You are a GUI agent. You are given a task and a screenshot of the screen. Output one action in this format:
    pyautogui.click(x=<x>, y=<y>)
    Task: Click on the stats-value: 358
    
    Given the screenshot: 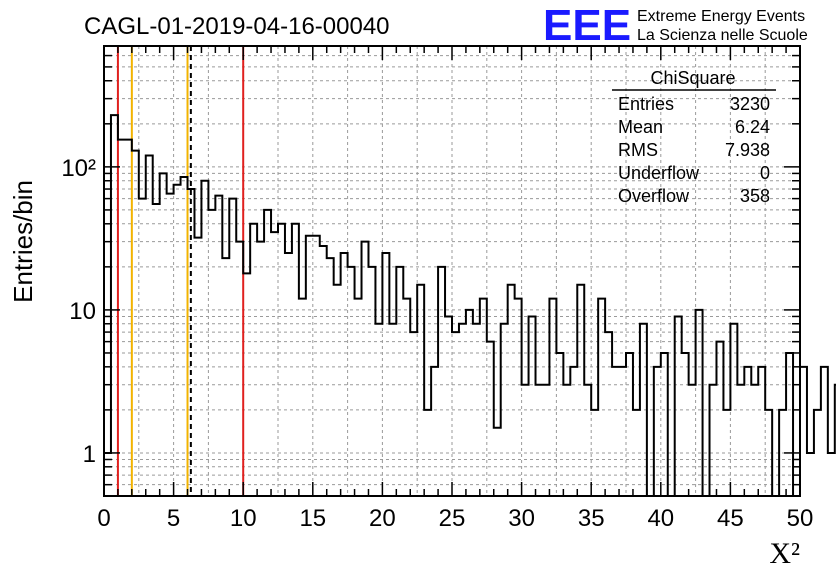 What is the action you would take?
    pyautogui.click(x=755, y=196)
    